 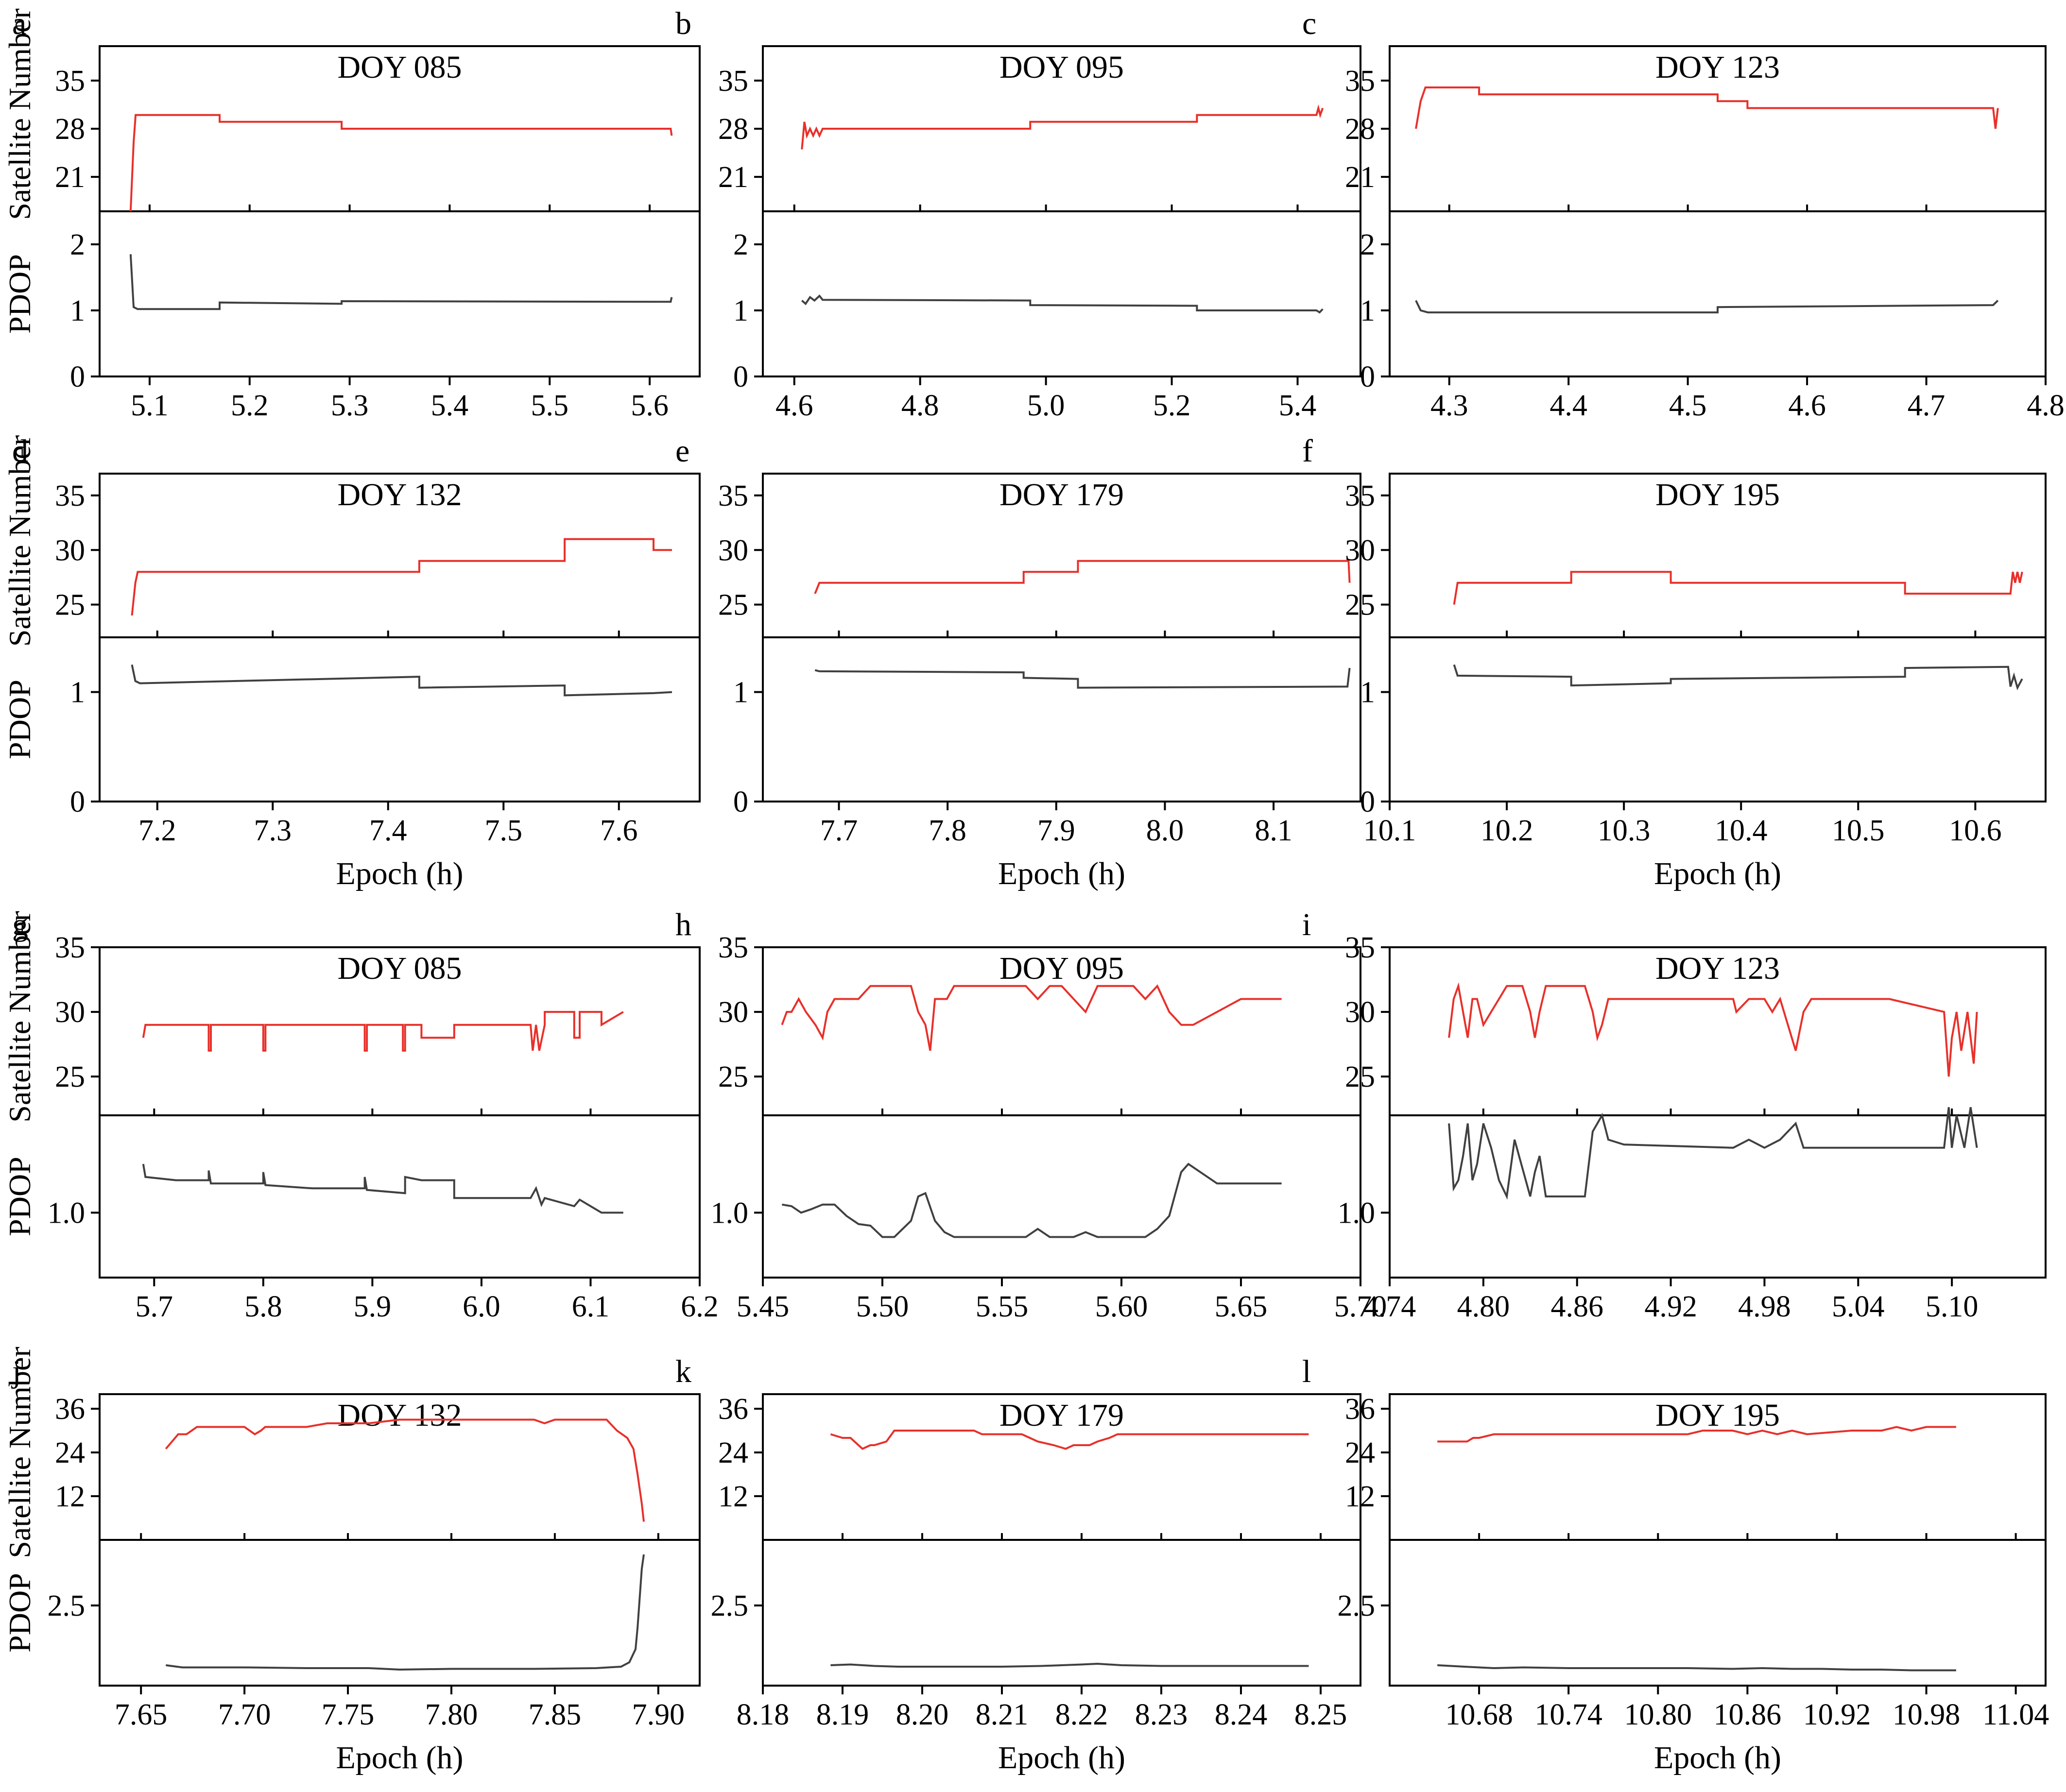 What do you see at coordinates (16, 1371) in the screenshot?
I see `panel-letter: j` at bounding box center [16, 1371].